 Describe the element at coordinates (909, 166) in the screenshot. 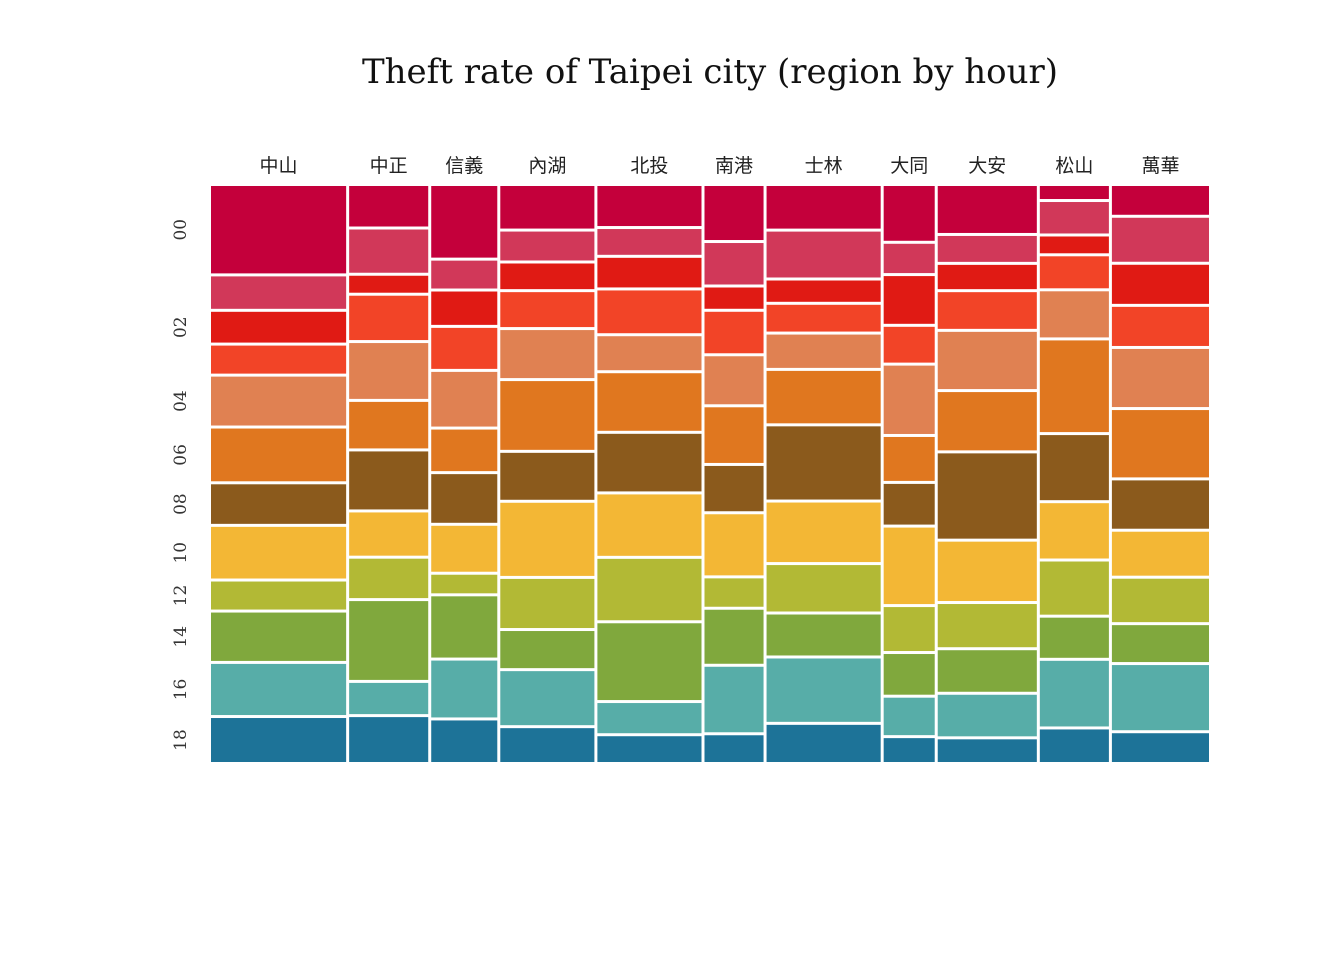

I see `region-label: 大同` at that location.